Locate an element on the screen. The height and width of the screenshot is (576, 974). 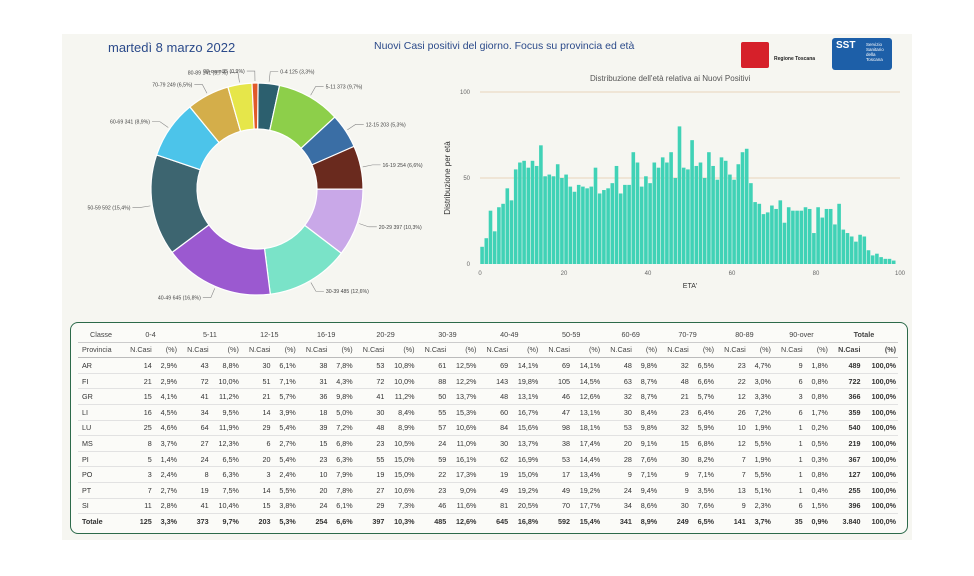
table-cell: 396 is located at coordinates (846, 506).